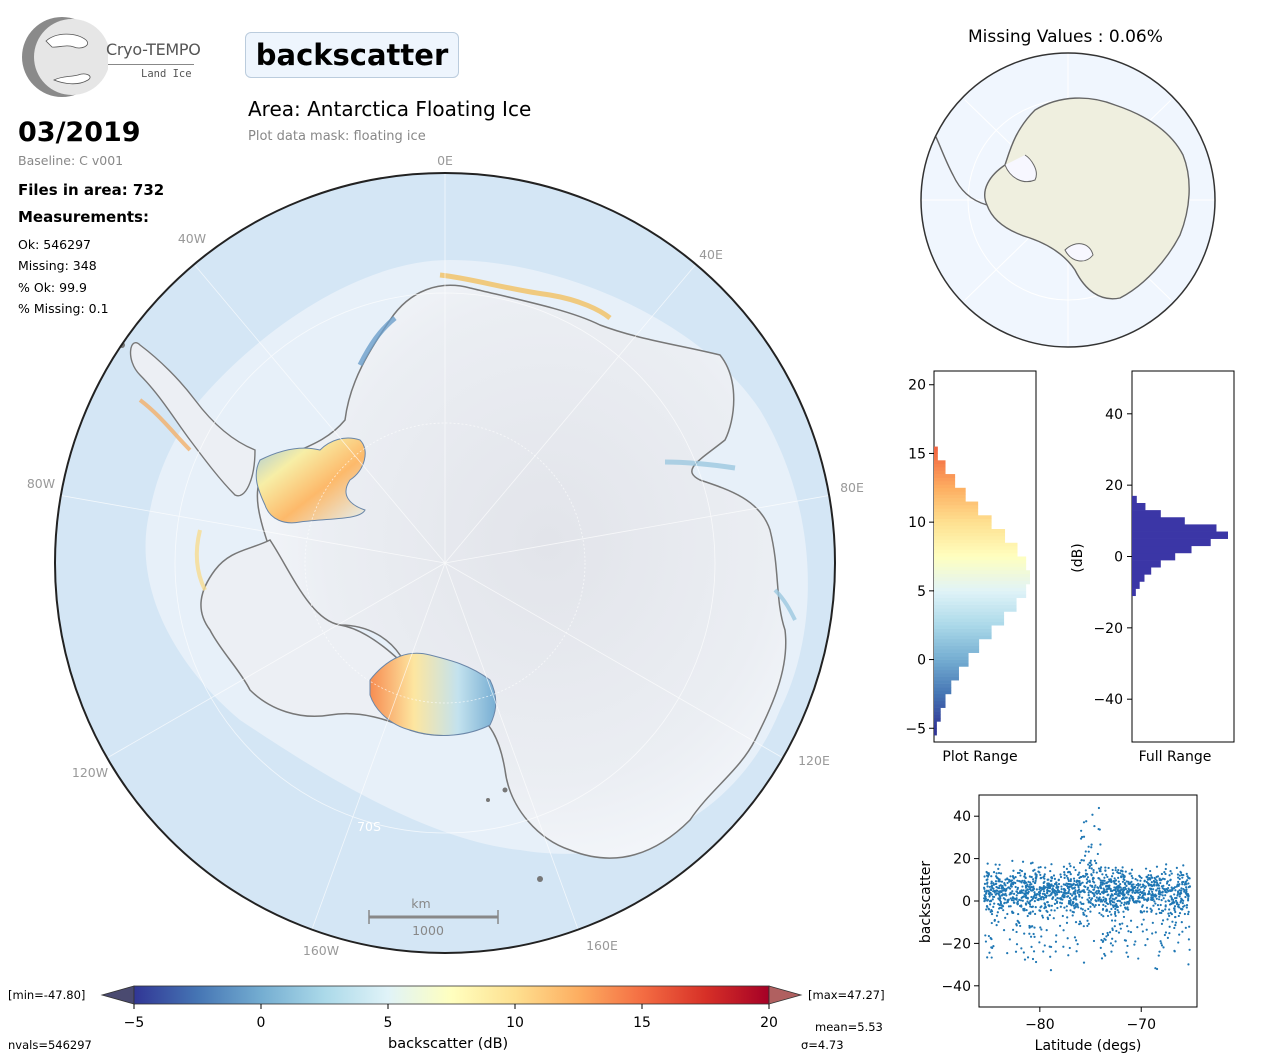 This screenshot has height=1060, width=1272. I want to click on colorbar-max: [max=47.27], so click(846, 995).